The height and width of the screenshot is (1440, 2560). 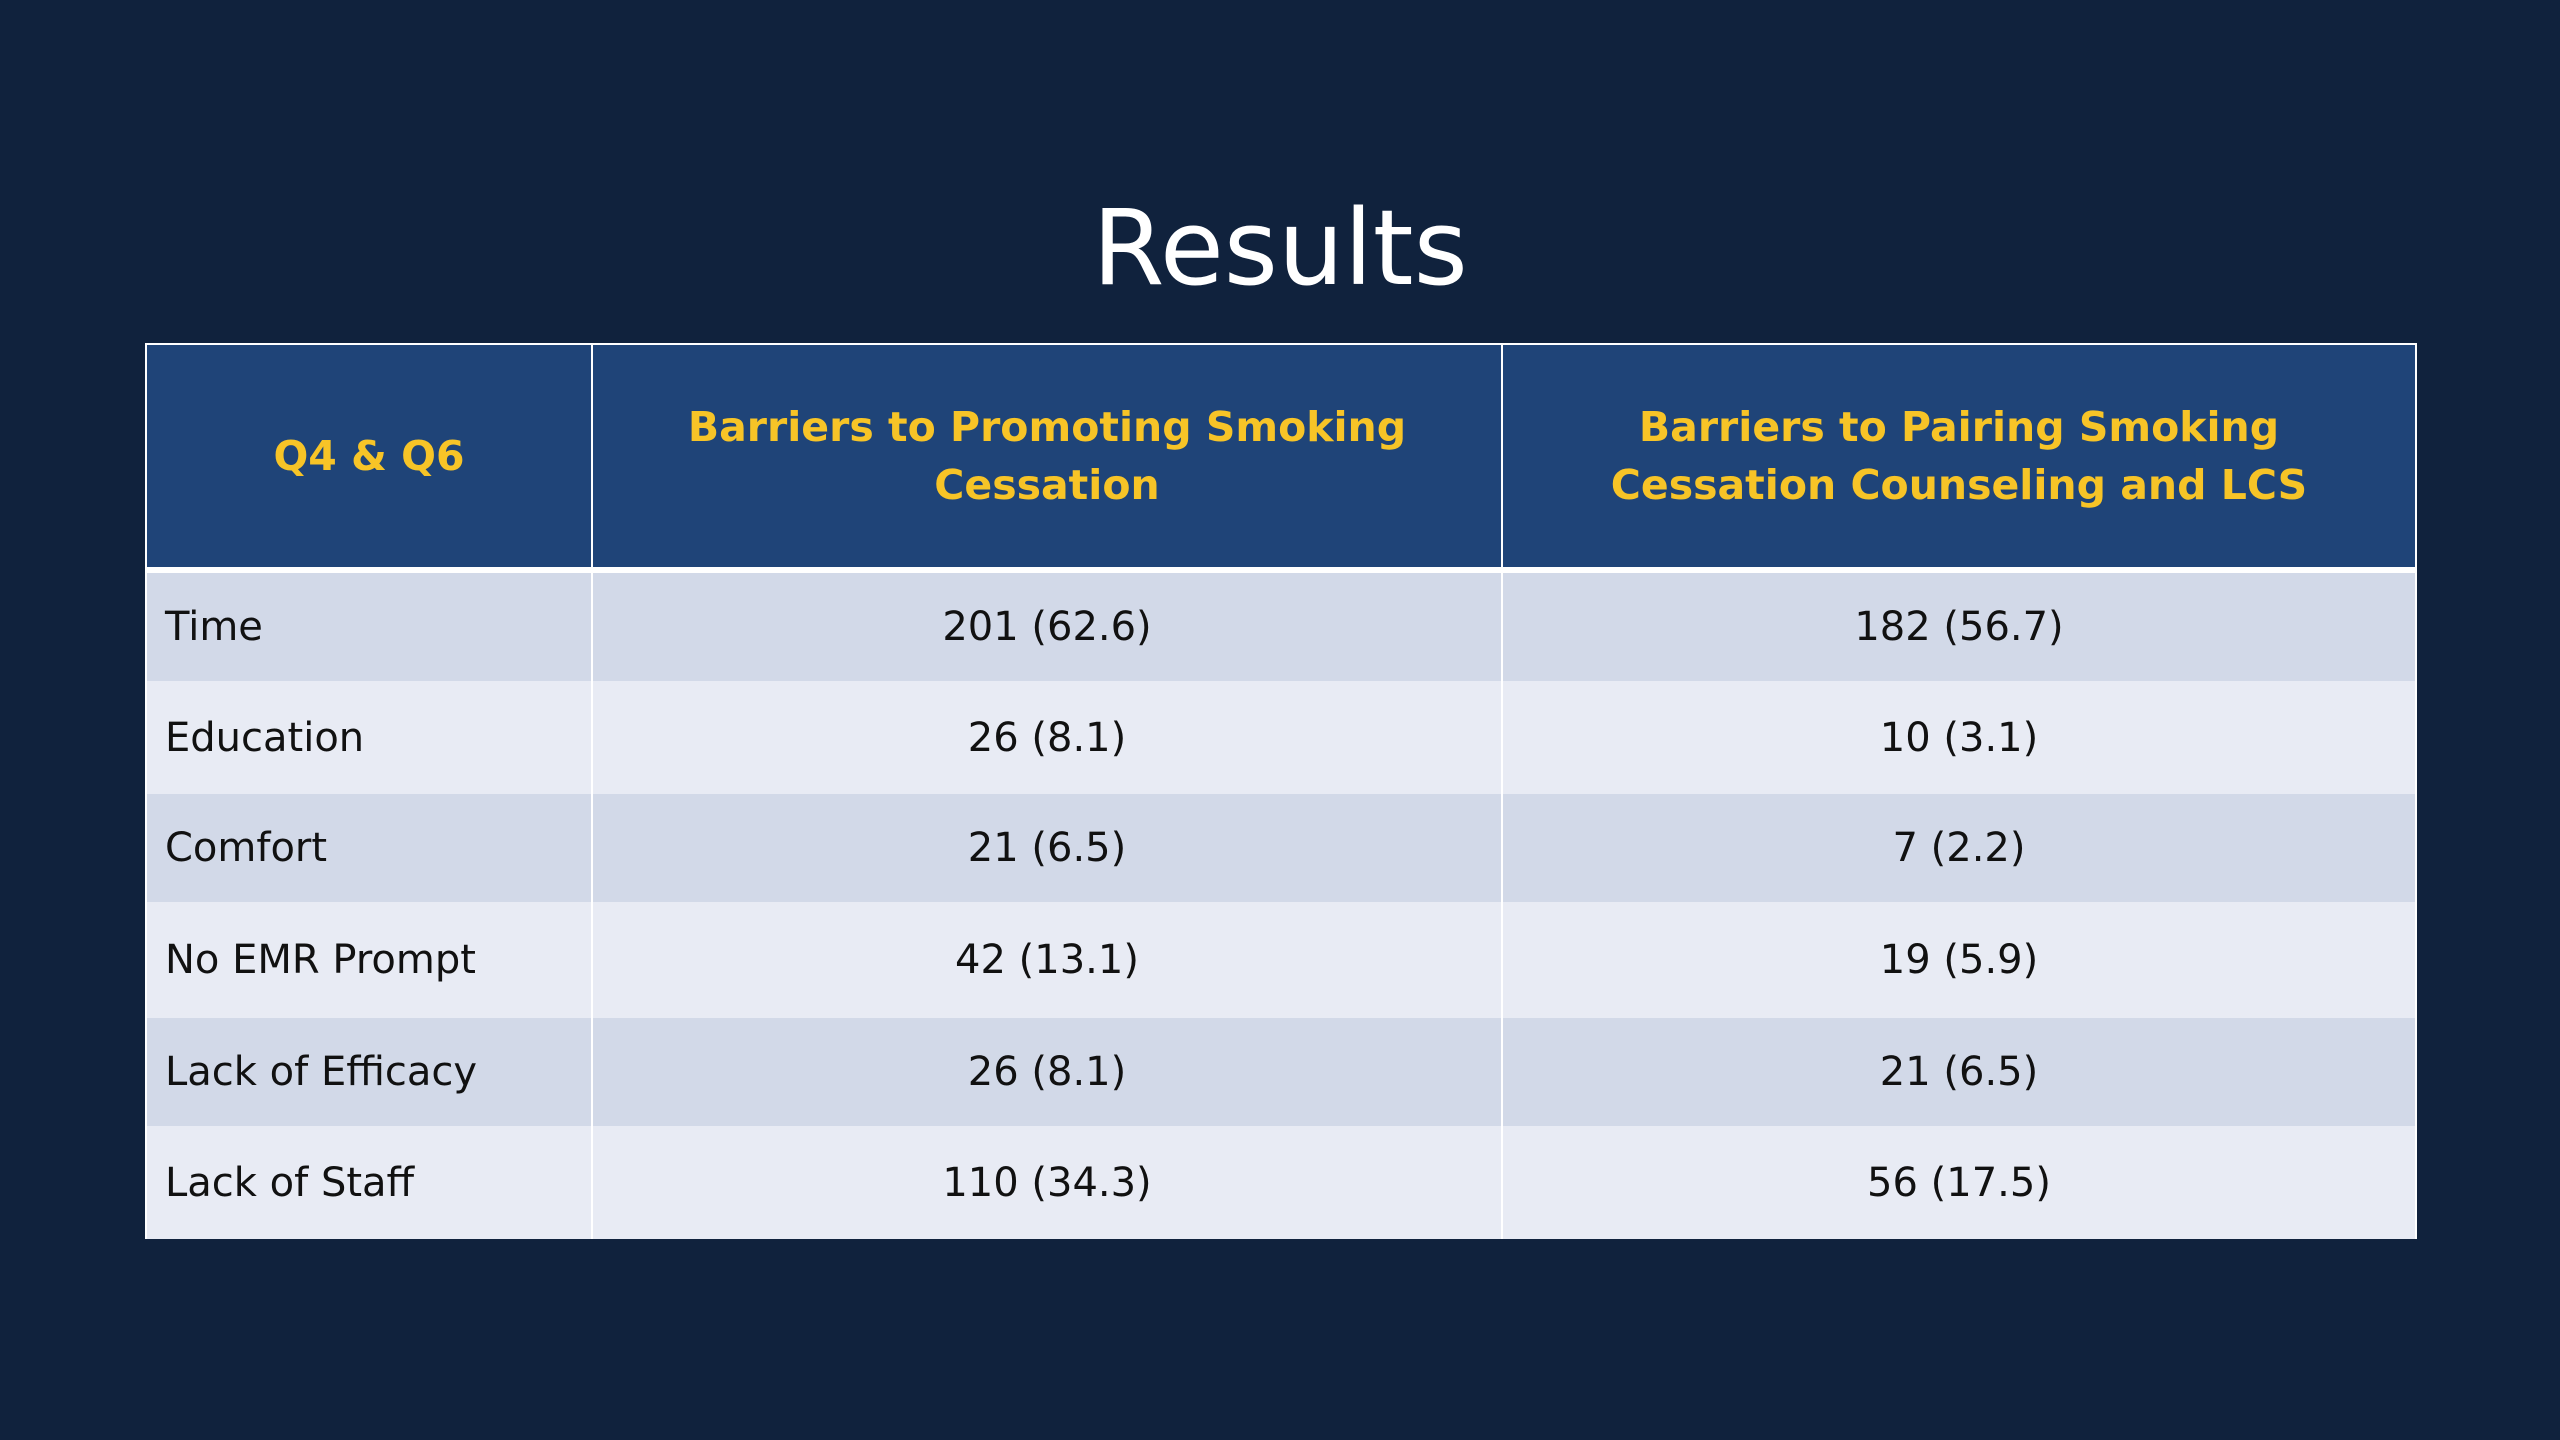 What do you see at coordinates (369, 625) in the screenshot?
I see `row-label: Time` at bounding box center [369, 625].